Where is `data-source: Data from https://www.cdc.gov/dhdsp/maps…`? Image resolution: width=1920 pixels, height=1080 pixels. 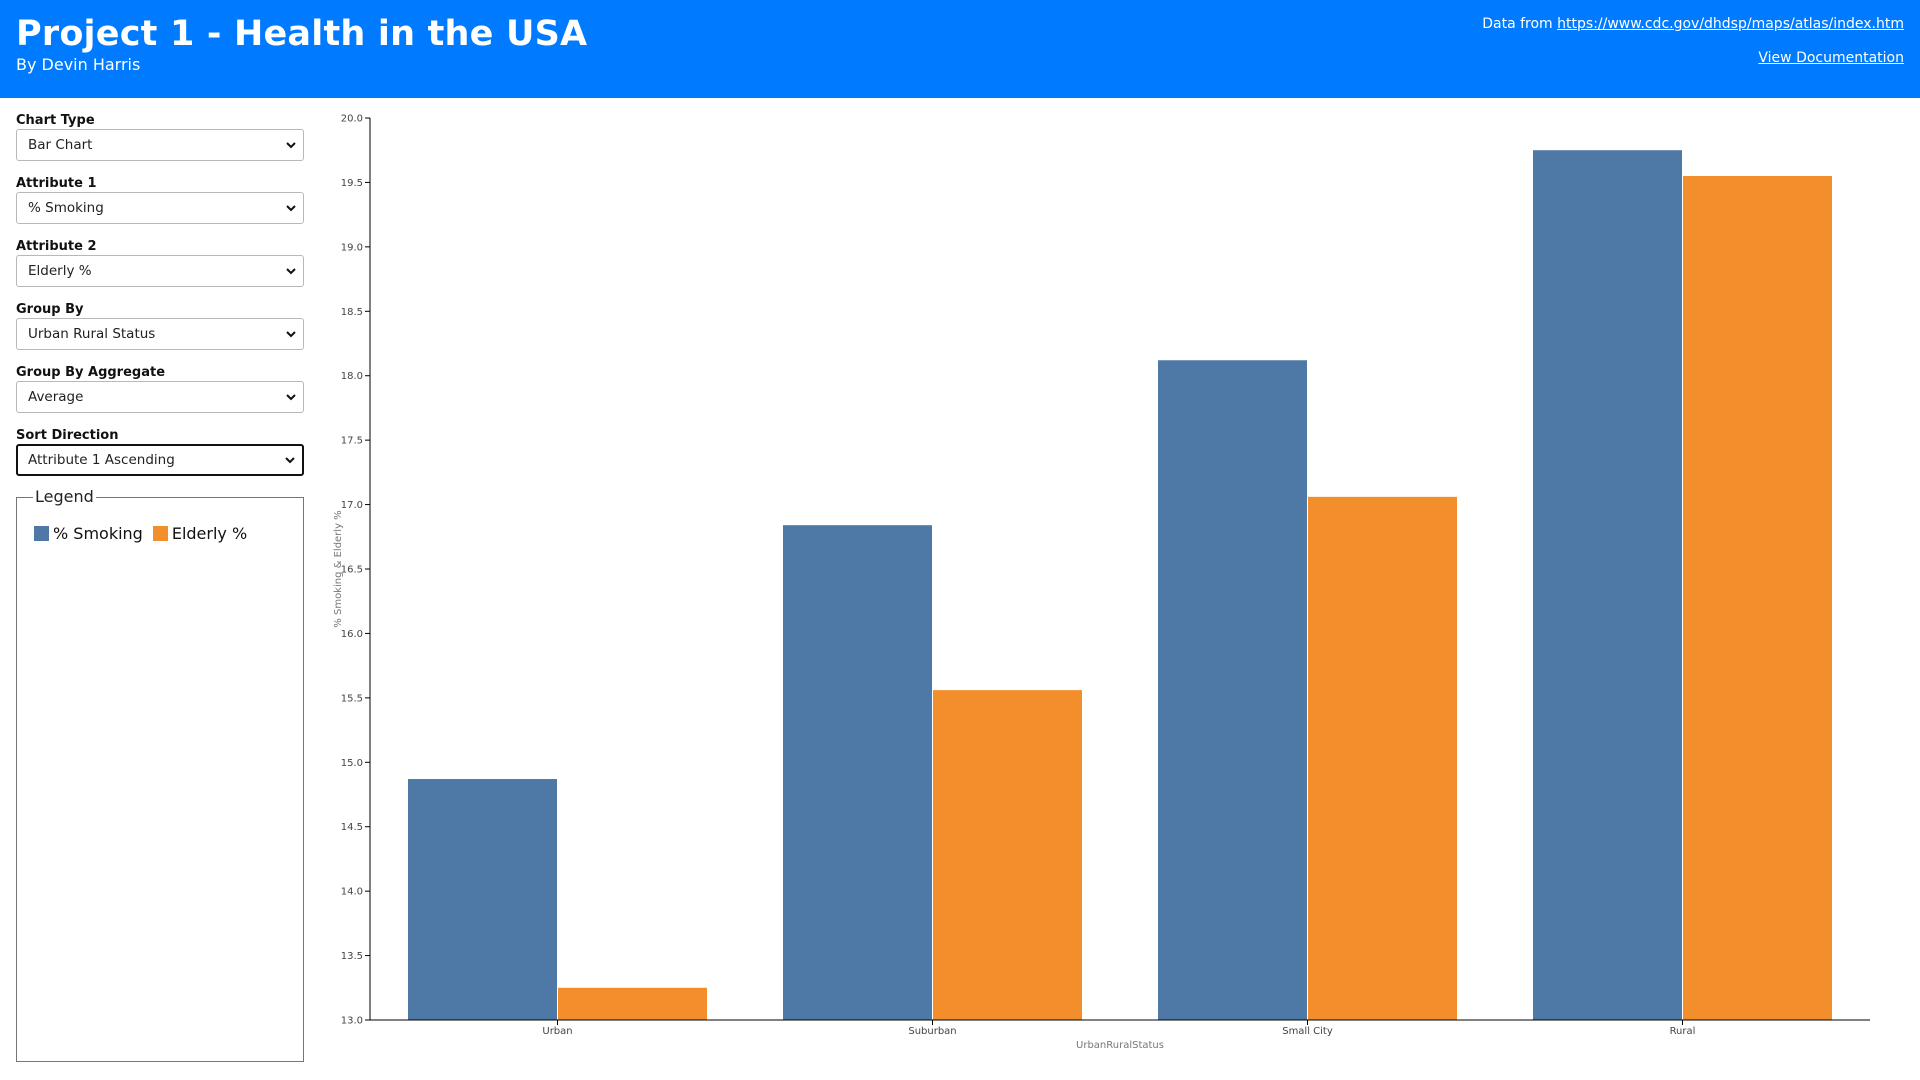
data-source: Data from https://www.cdc.gov/dhdsp/maps… is located at coordinates (1693, 24).